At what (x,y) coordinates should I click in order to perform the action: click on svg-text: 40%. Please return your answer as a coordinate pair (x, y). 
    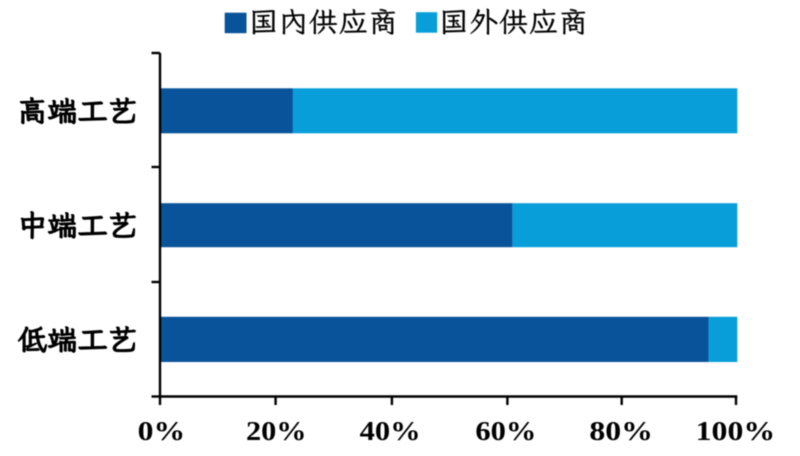
    Looking at the image, I should click on (390, 431).